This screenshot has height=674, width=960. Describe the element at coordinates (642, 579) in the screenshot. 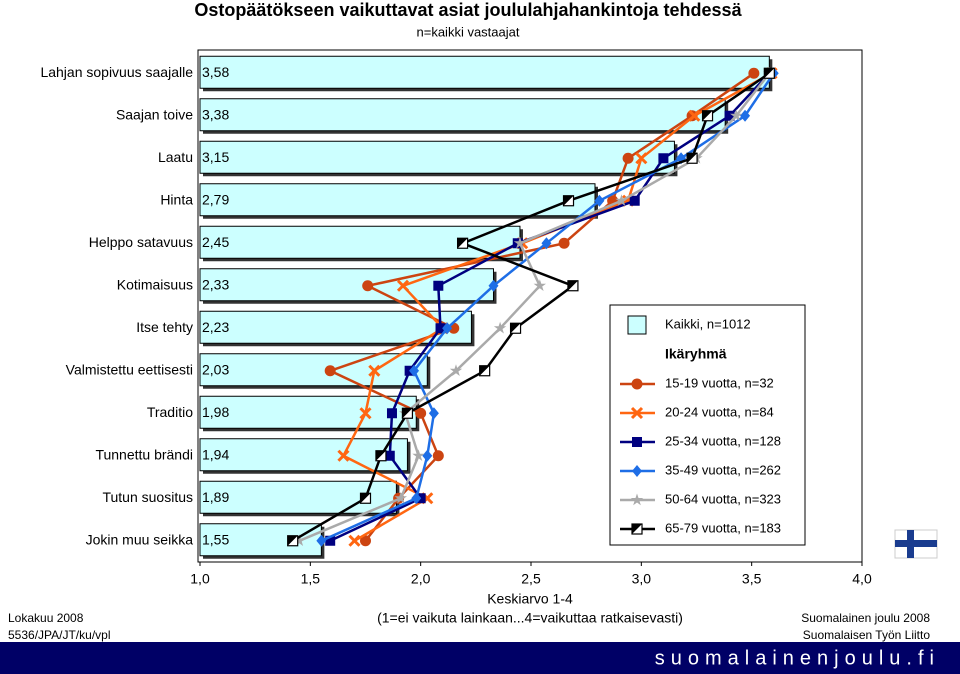

I see `x-tick-label: 3,0` at that location.